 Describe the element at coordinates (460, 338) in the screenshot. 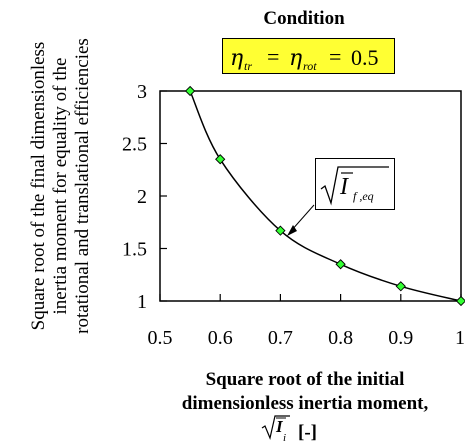

I see `x-tick-label: 1` at that location.